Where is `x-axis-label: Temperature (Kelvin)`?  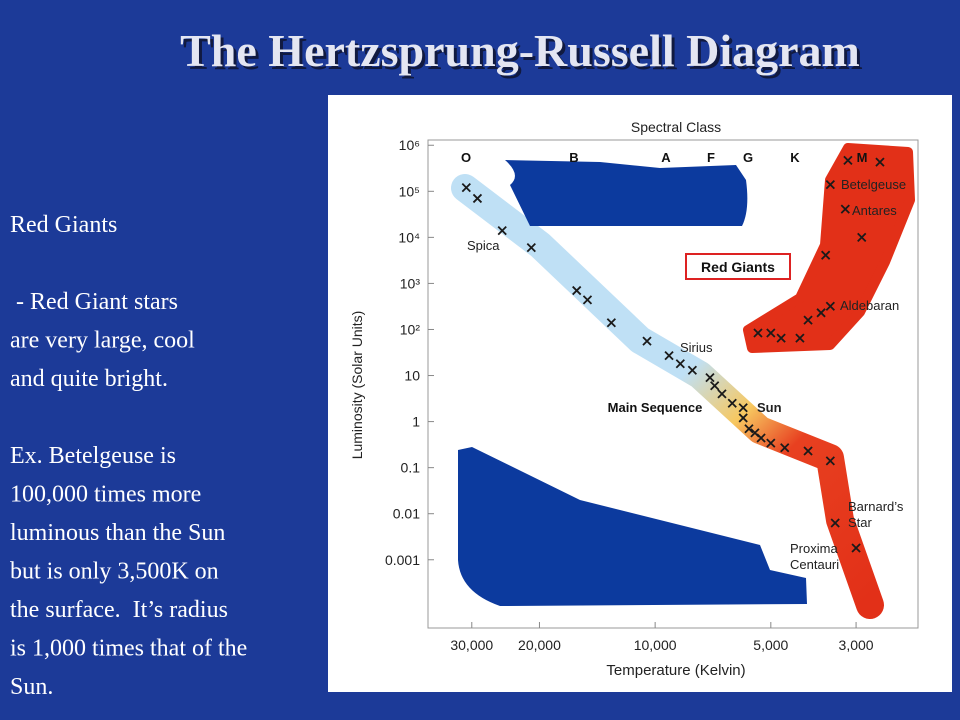 x-axis-label: Temperature (Kelvin) is located at coordinates (675, 670).